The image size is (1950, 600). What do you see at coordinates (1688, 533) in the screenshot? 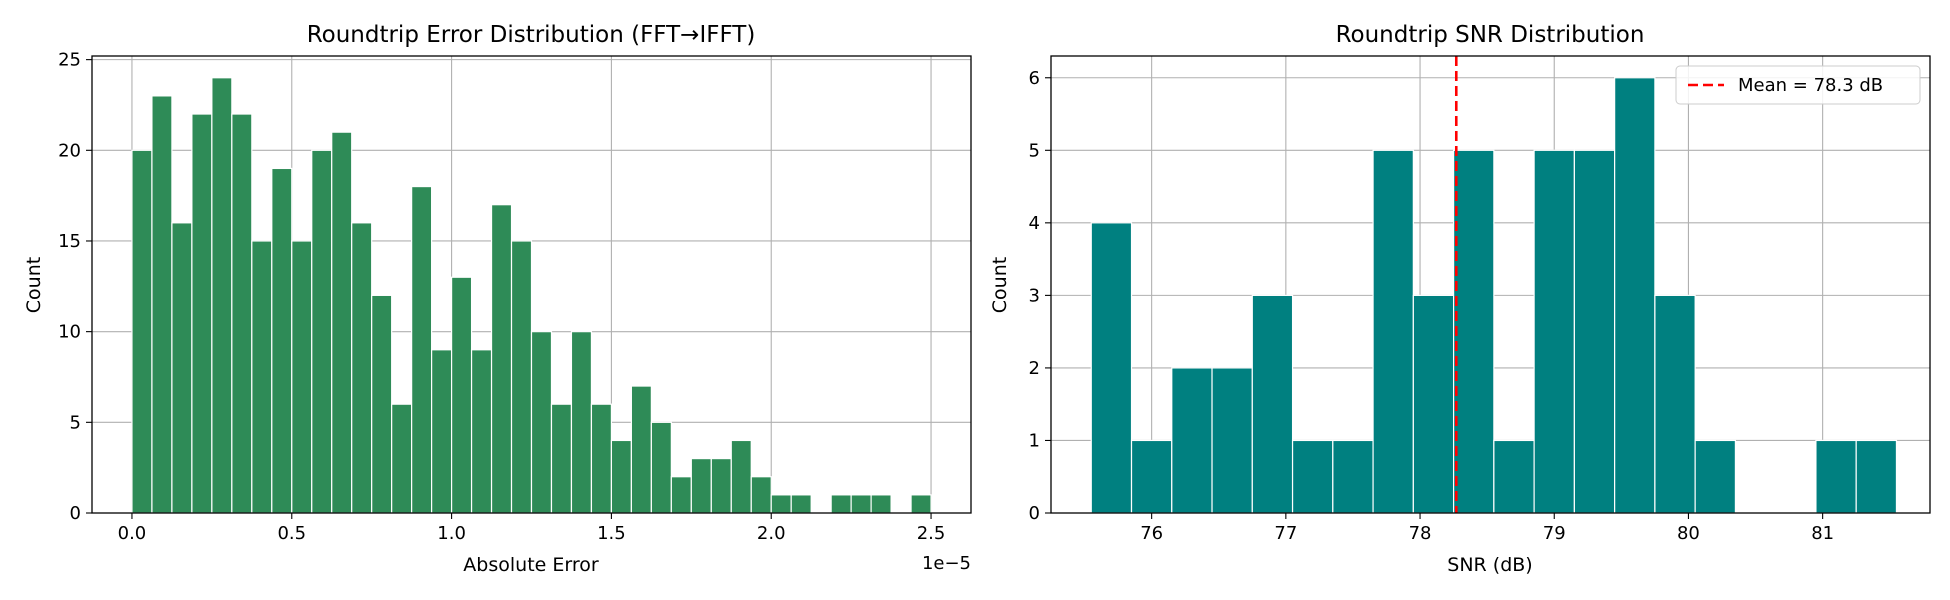
I see `x-tick-label: 80` at bounding box center [1688, 533].